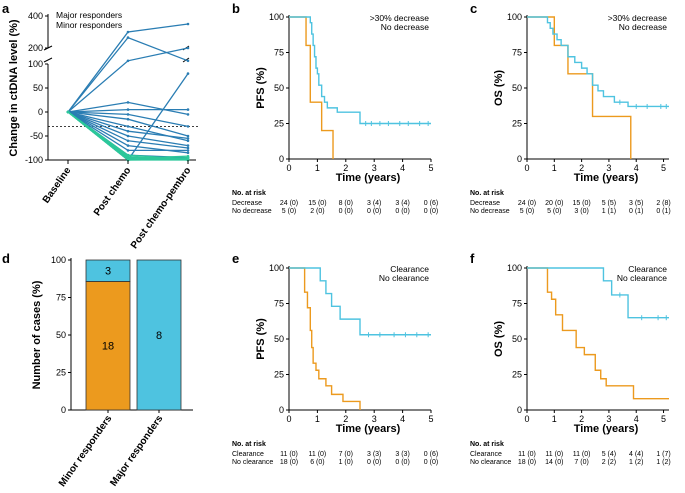  What do you see at coordinates (248, 454) in the screenshot?
I see `risk-row-label: Clearance` at bounding box center [248, 454].